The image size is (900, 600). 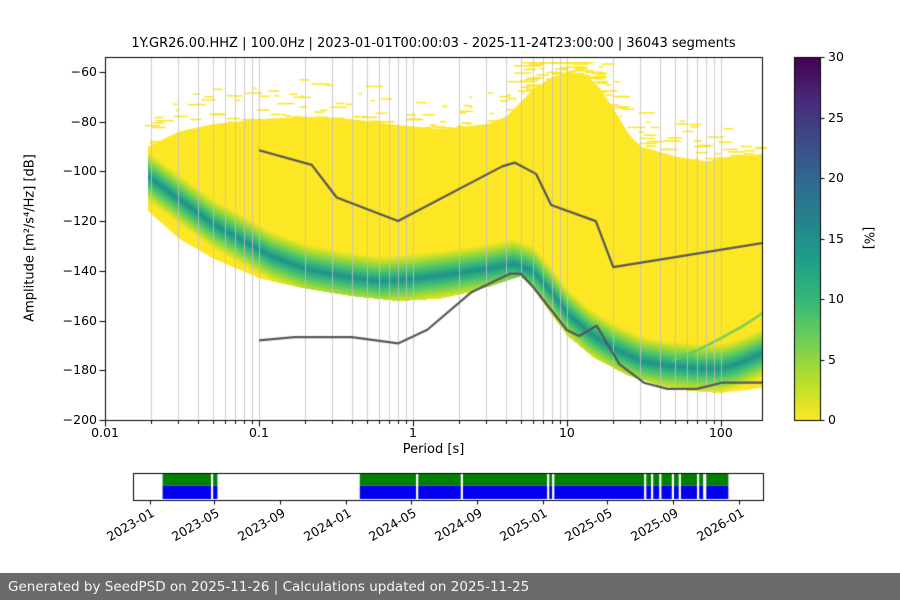 What do you see at coordinates (868, 238) in the screenshot?
I see `colorbar-unit-label: [%]` at bounding box center [868, 238].